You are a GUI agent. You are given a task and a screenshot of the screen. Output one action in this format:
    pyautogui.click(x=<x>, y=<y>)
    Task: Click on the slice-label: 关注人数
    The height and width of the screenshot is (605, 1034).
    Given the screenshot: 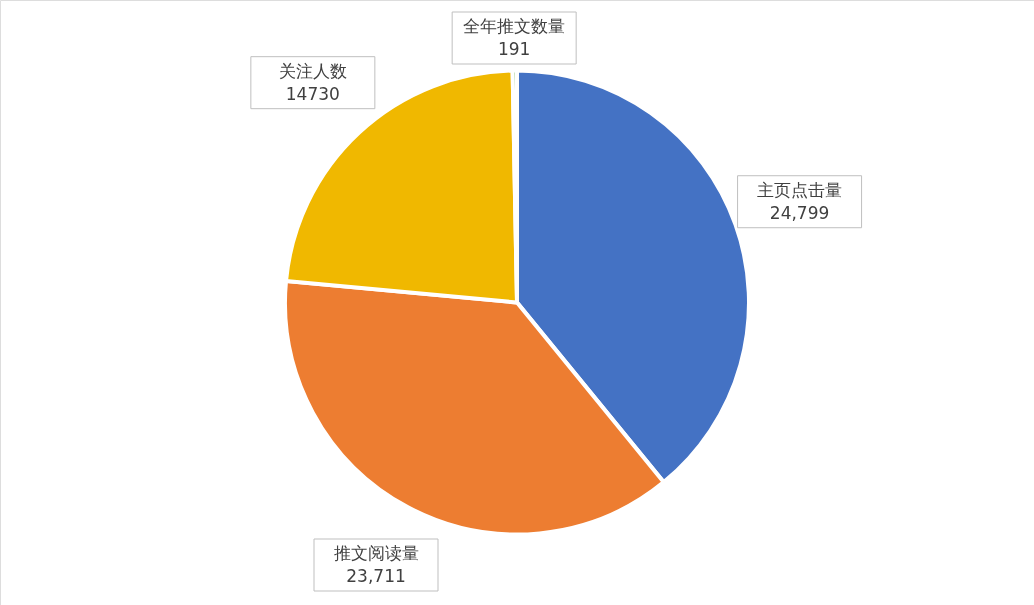 What is the action you would take?
    pyautogui.click(x=312, y=70)
    